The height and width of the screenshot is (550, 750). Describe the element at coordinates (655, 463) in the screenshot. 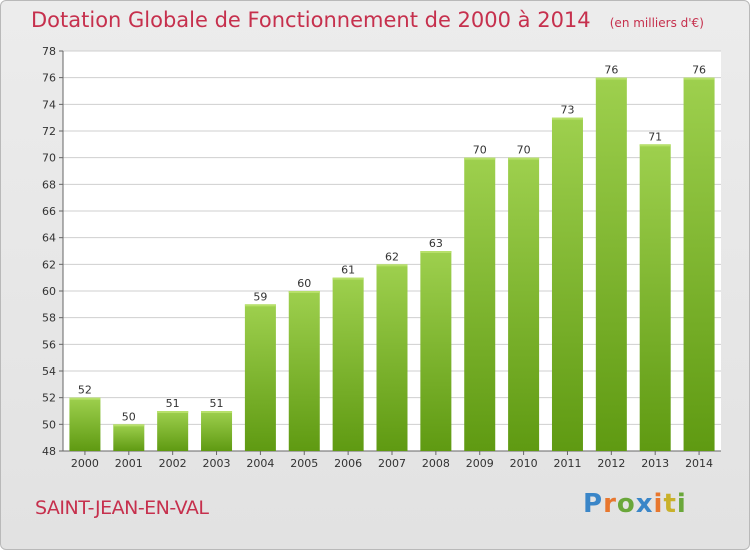

I see `x-tick-label: 2013` at that location.